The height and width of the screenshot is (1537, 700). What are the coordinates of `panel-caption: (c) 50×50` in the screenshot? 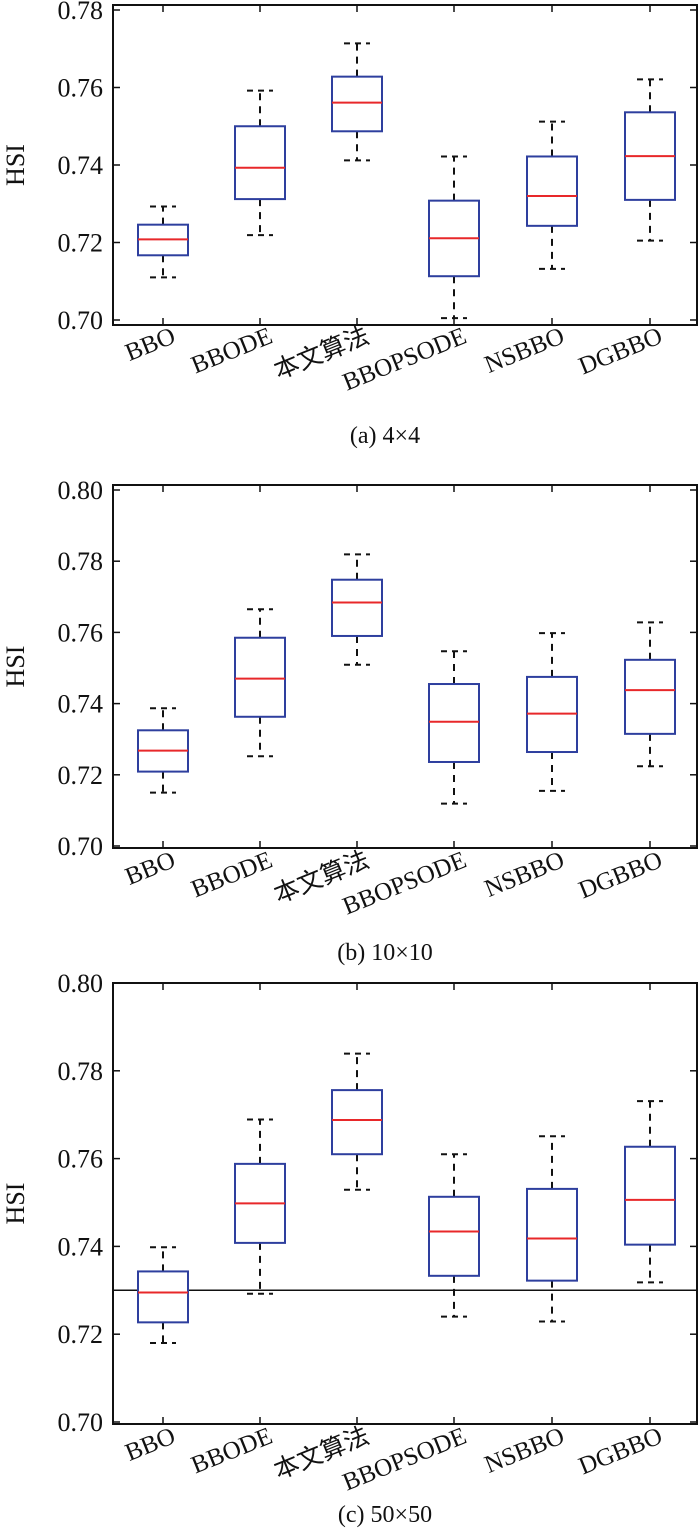 It's located at (385, 1515).